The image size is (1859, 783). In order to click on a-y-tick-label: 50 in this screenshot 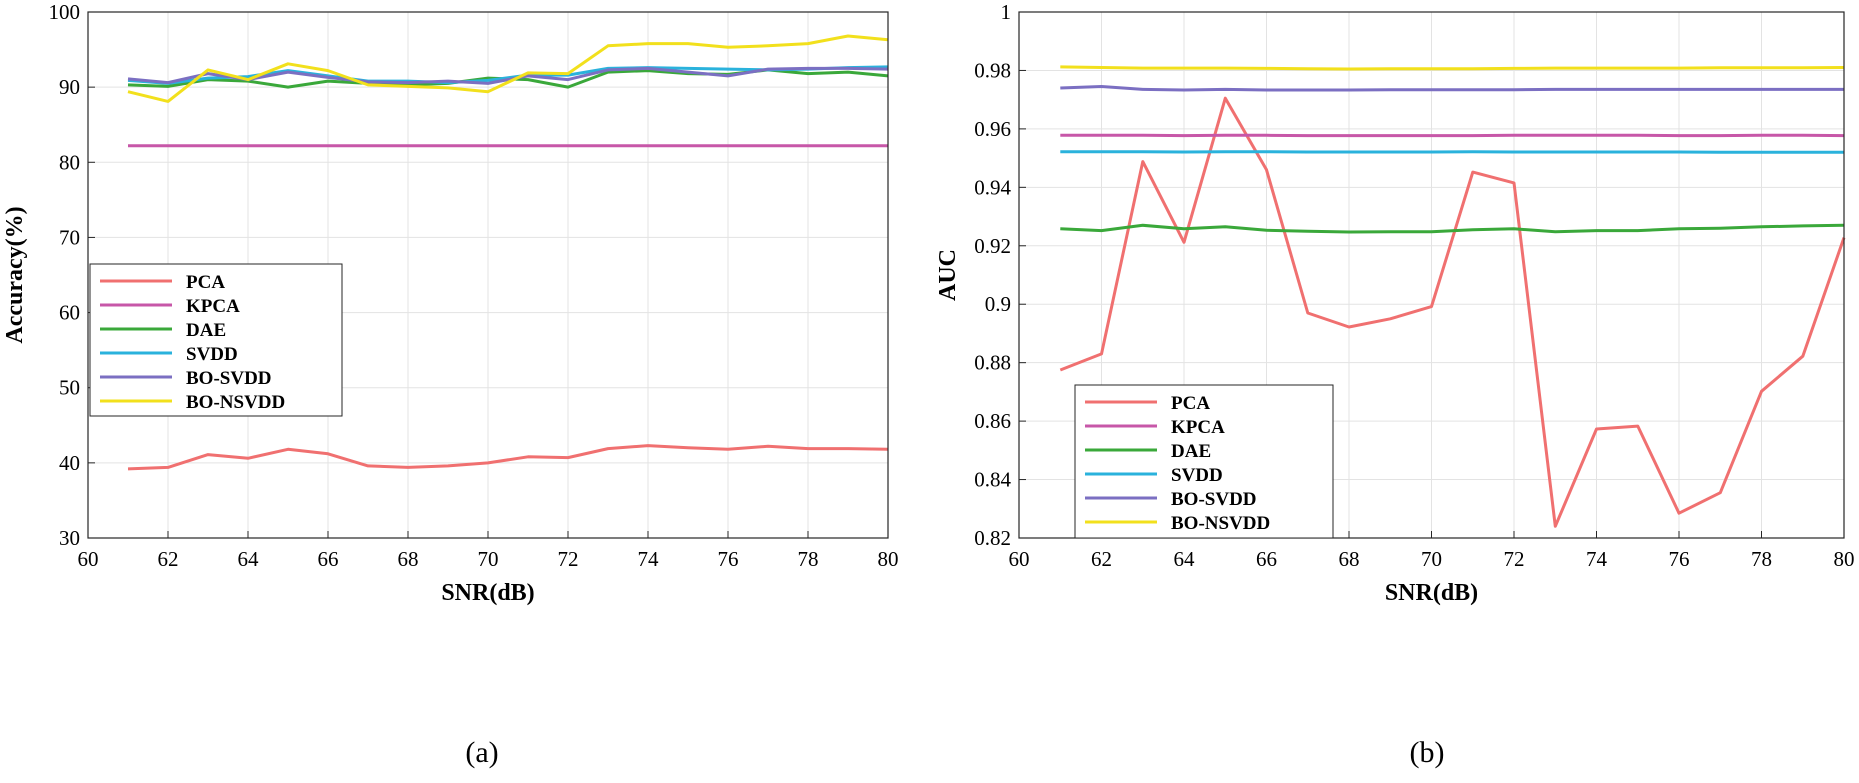, I will do `click(69, 388)`.